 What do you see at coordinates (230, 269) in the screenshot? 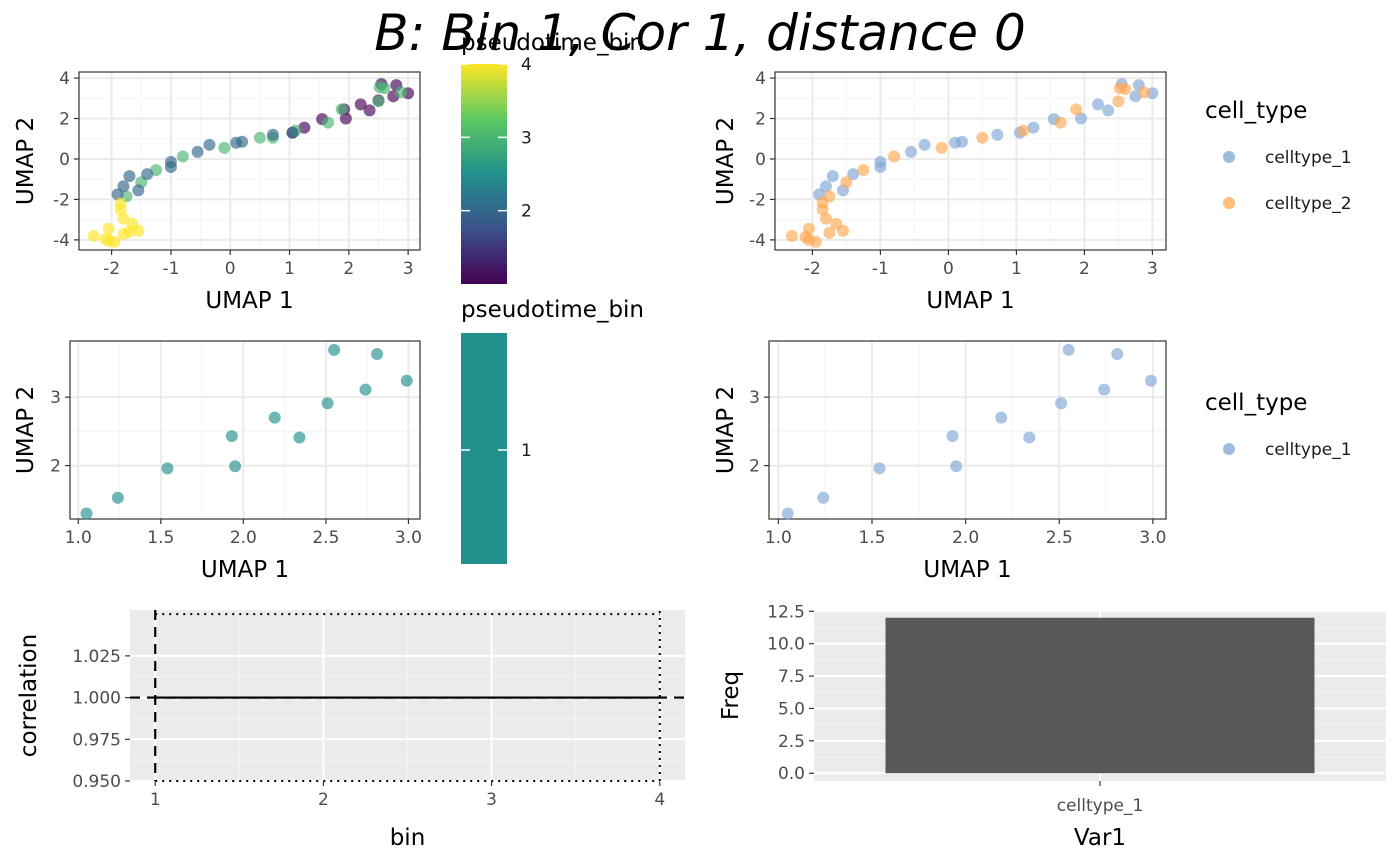
I see `x-tick-label: 0` at bounding box center [230, 269].